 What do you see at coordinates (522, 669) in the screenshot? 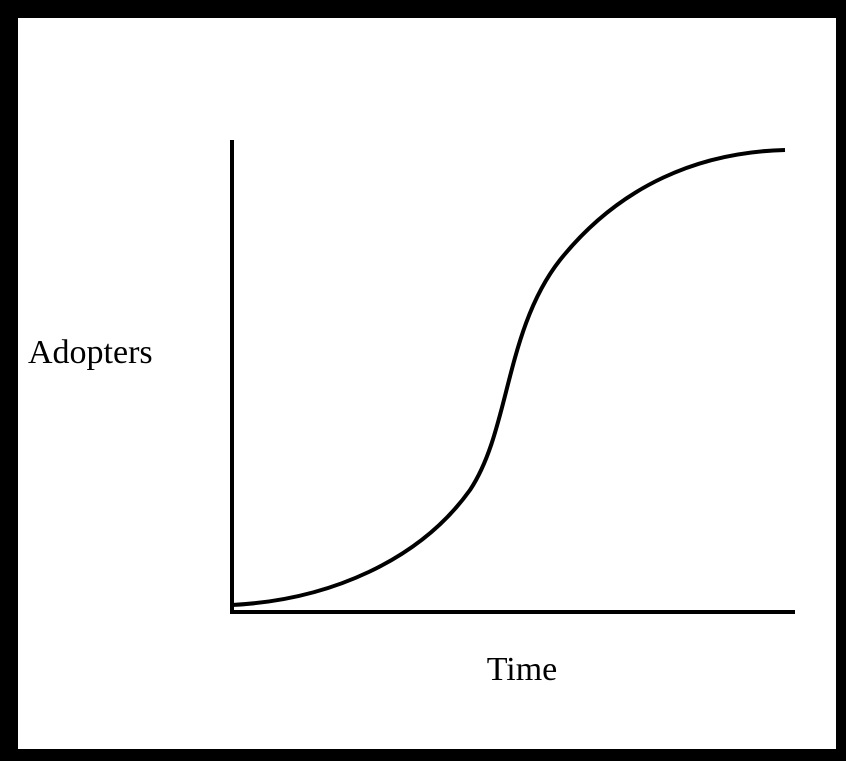
I see `x-axis-label: Time` at bounding box center [522, 669].